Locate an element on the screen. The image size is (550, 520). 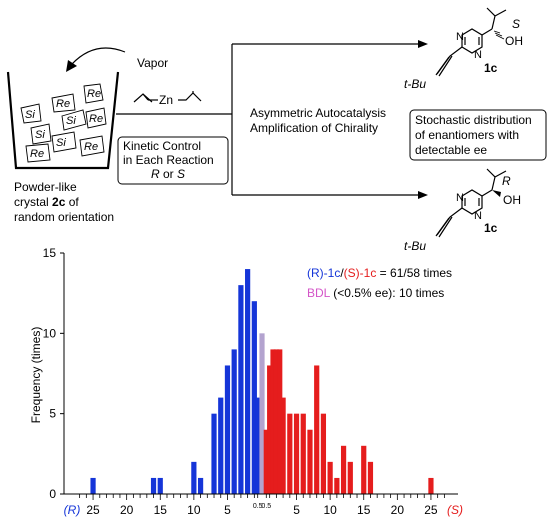
x-tick-label-s: 5 is located at coordinates (296, 510).